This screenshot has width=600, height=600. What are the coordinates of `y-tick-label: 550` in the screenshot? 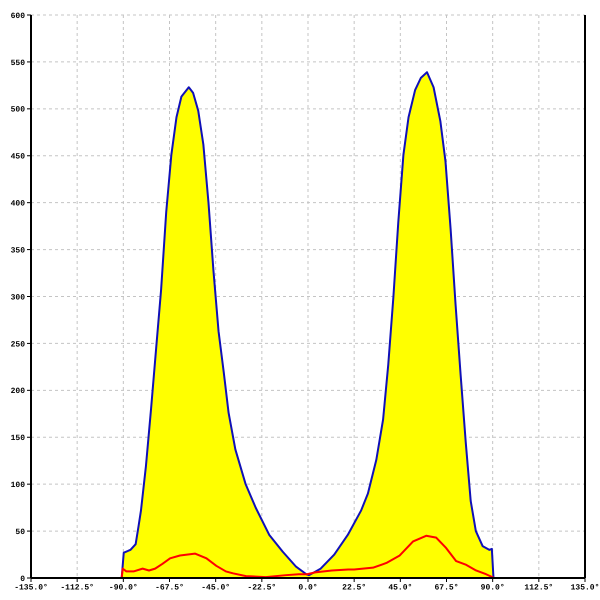 It's located at (18, 63).